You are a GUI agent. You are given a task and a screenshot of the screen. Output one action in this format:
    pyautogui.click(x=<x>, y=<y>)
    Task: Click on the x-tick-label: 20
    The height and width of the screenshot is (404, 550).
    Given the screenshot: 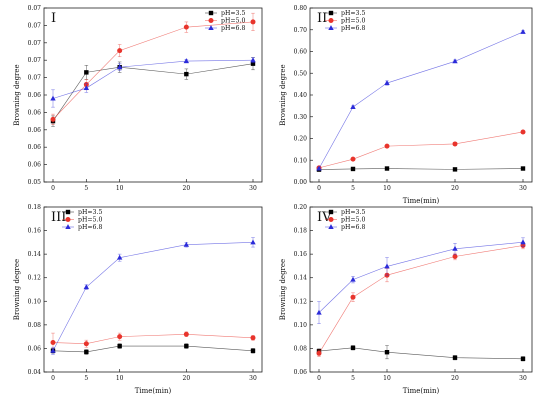 What is the action you would take?
    pyautogui.click(x=187, y=188)
    